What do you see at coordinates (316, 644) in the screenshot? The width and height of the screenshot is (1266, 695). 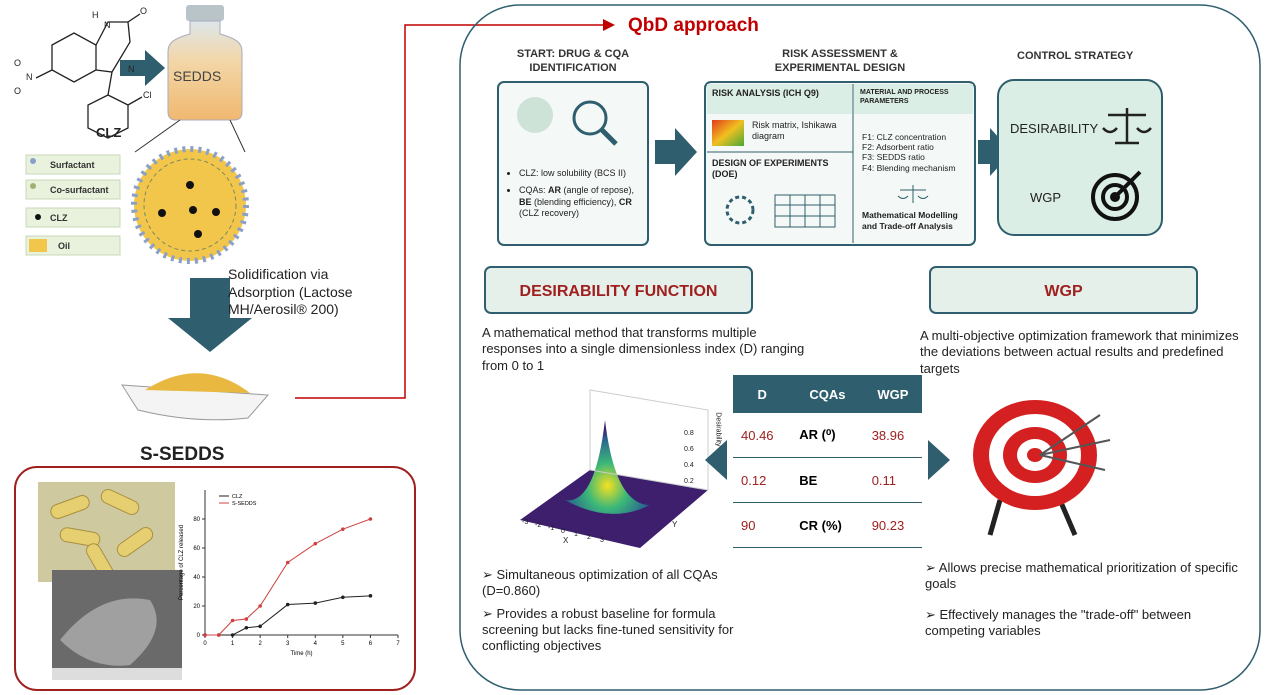 I see `x-tick-label: 4` at bounding box center [316, 644].